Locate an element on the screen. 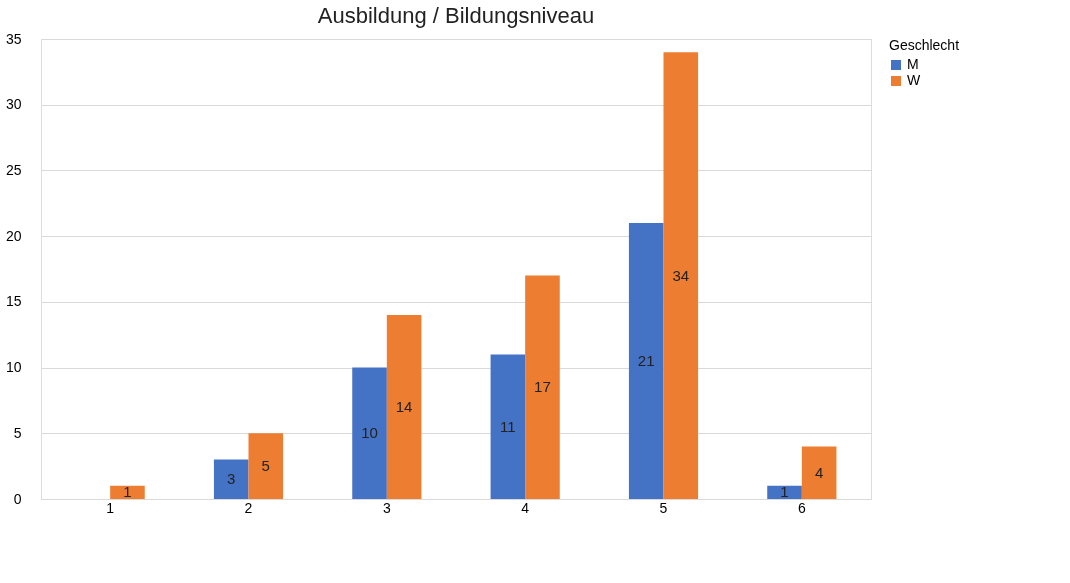 The height and width of the screenshot is (583, 1070). data-label: 14 is located at coordinates (404, 406).